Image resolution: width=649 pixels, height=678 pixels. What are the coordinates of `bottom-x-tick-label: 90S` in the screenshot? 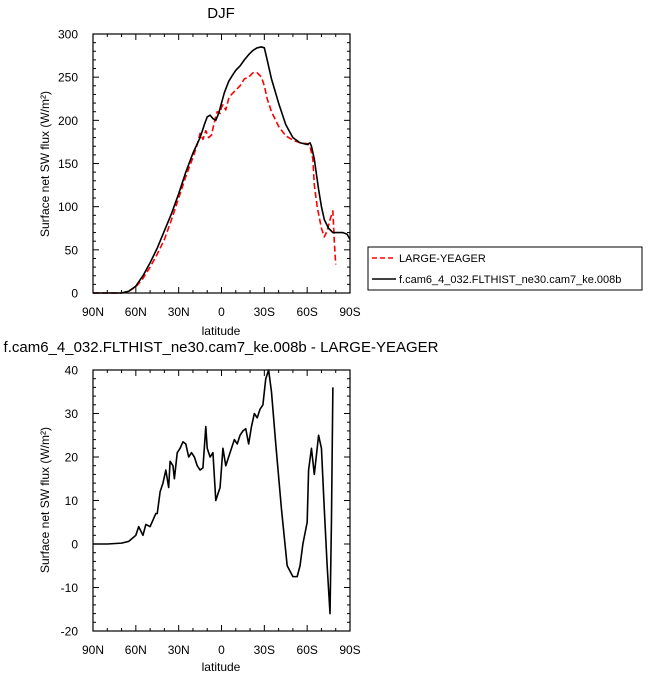 It's located at (349, 650).